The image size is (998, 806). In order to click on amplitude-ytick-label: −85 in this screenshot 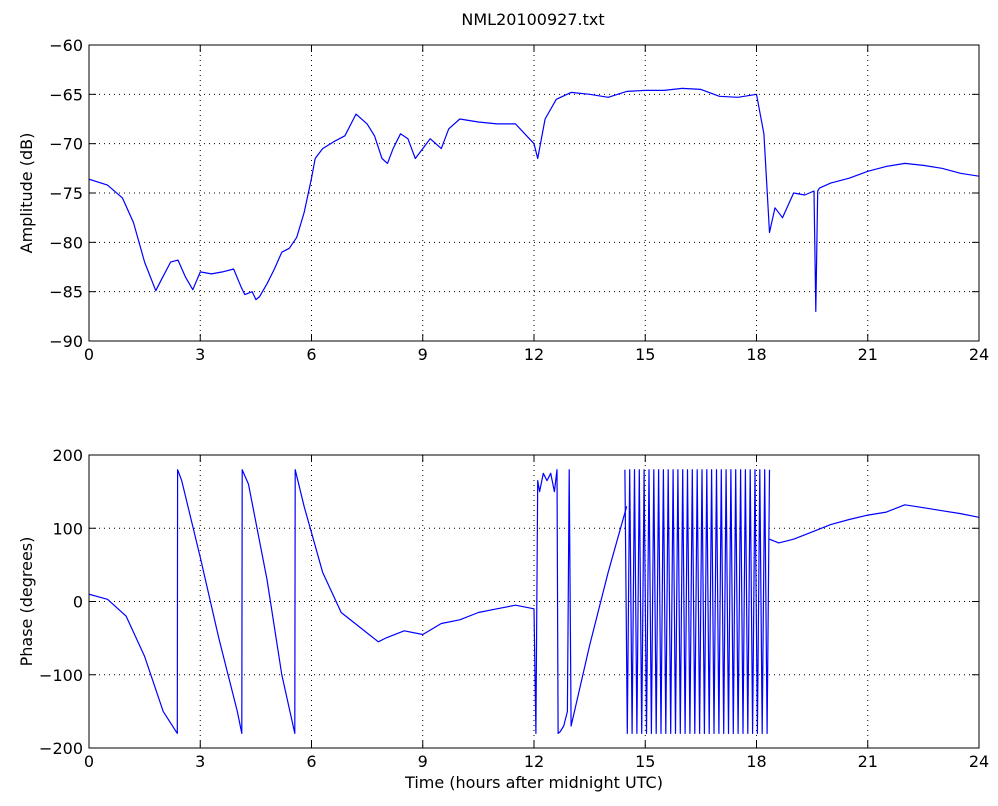, I will do `click(66, 292)`.